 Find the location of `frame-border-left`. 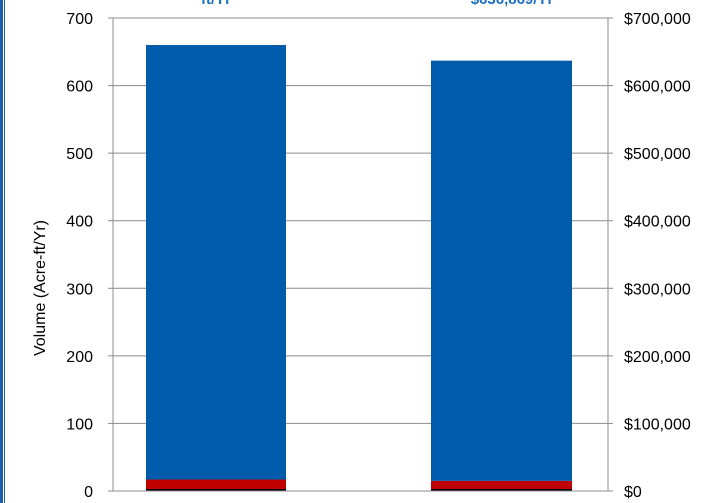

frame-border-left is located at coordinates (1, 251).